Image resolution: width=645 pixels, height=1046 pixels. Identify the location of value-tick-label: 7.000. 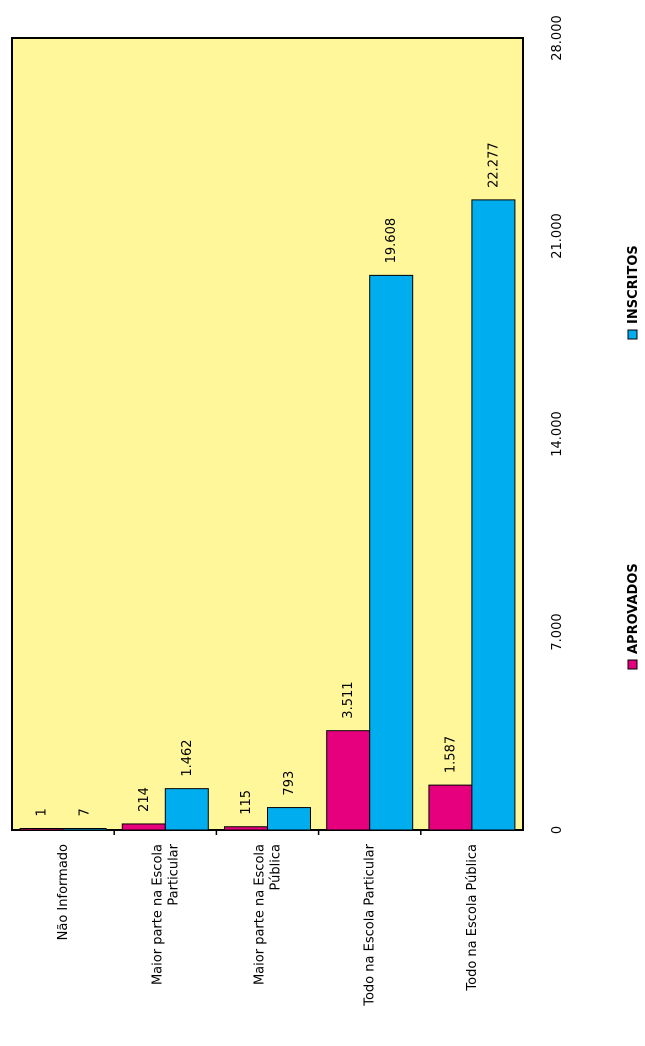
(557, 631).